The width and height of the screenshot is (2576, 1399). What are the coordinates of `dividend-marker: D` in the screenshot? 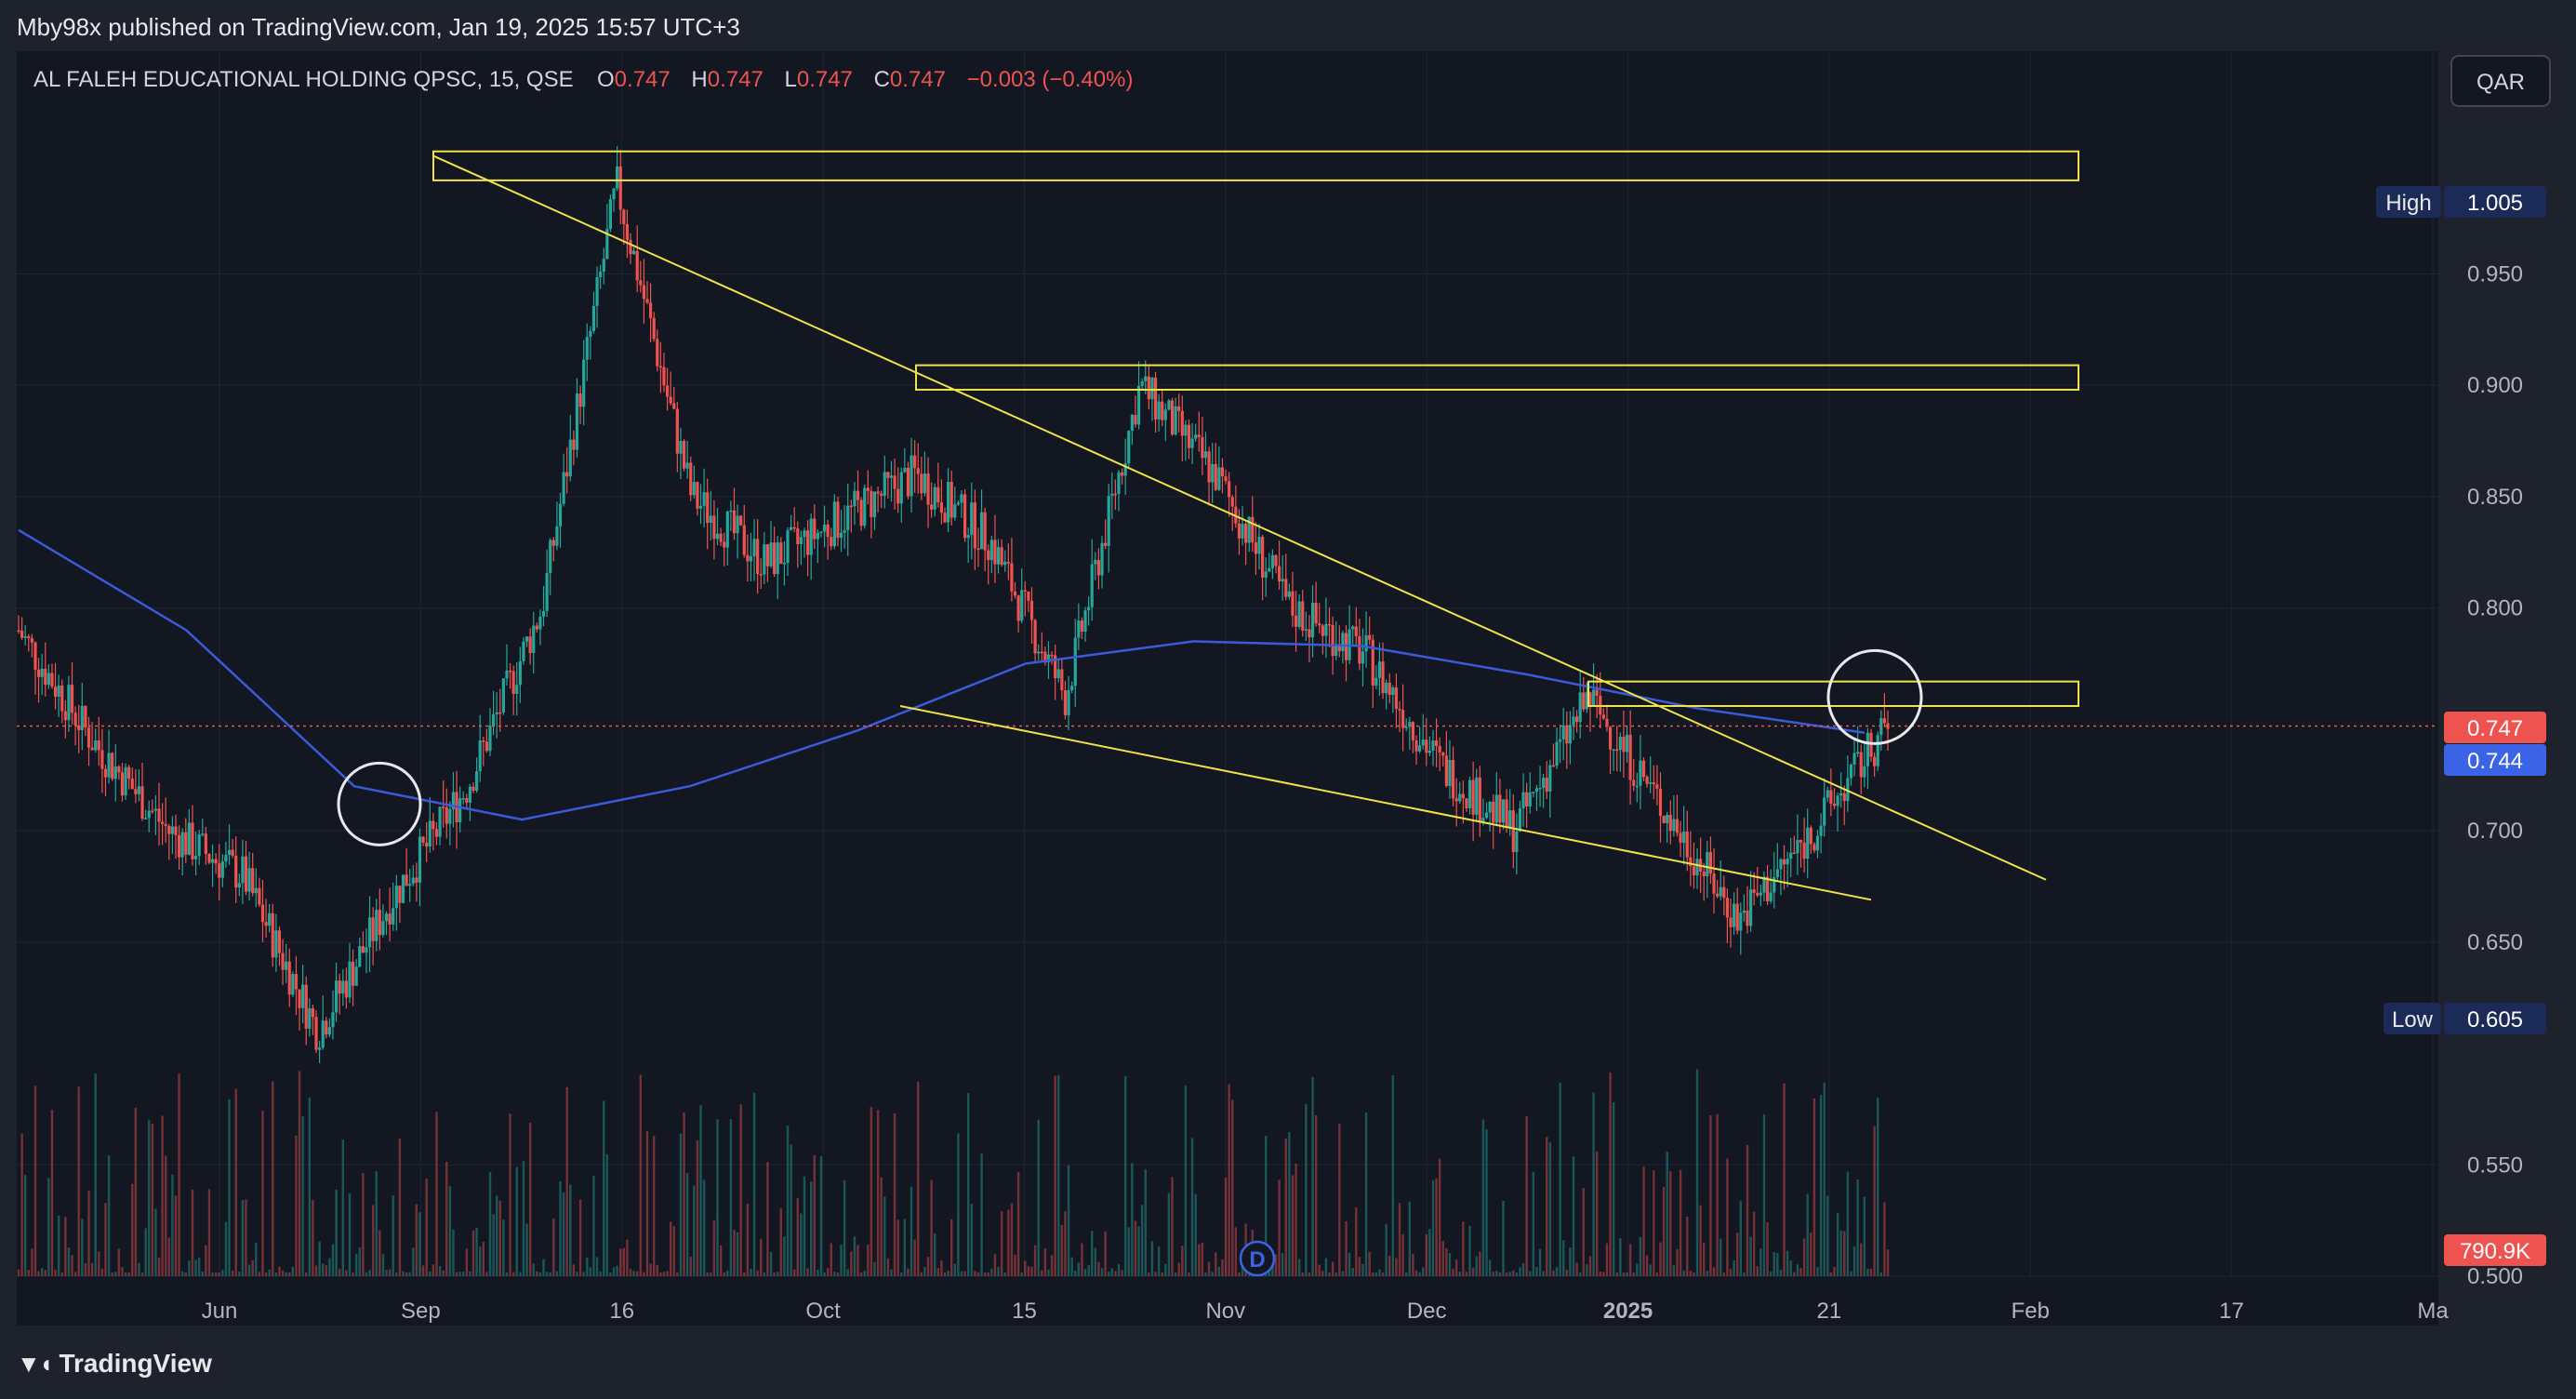 It's located at (1257, 1258).